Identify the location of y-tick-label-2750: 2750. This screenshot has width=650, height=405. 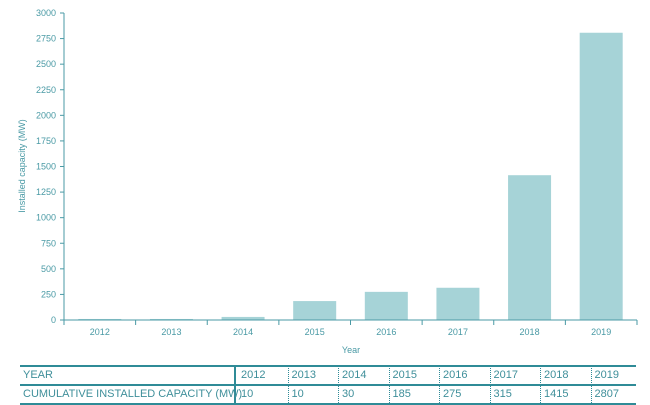
(46, 39).